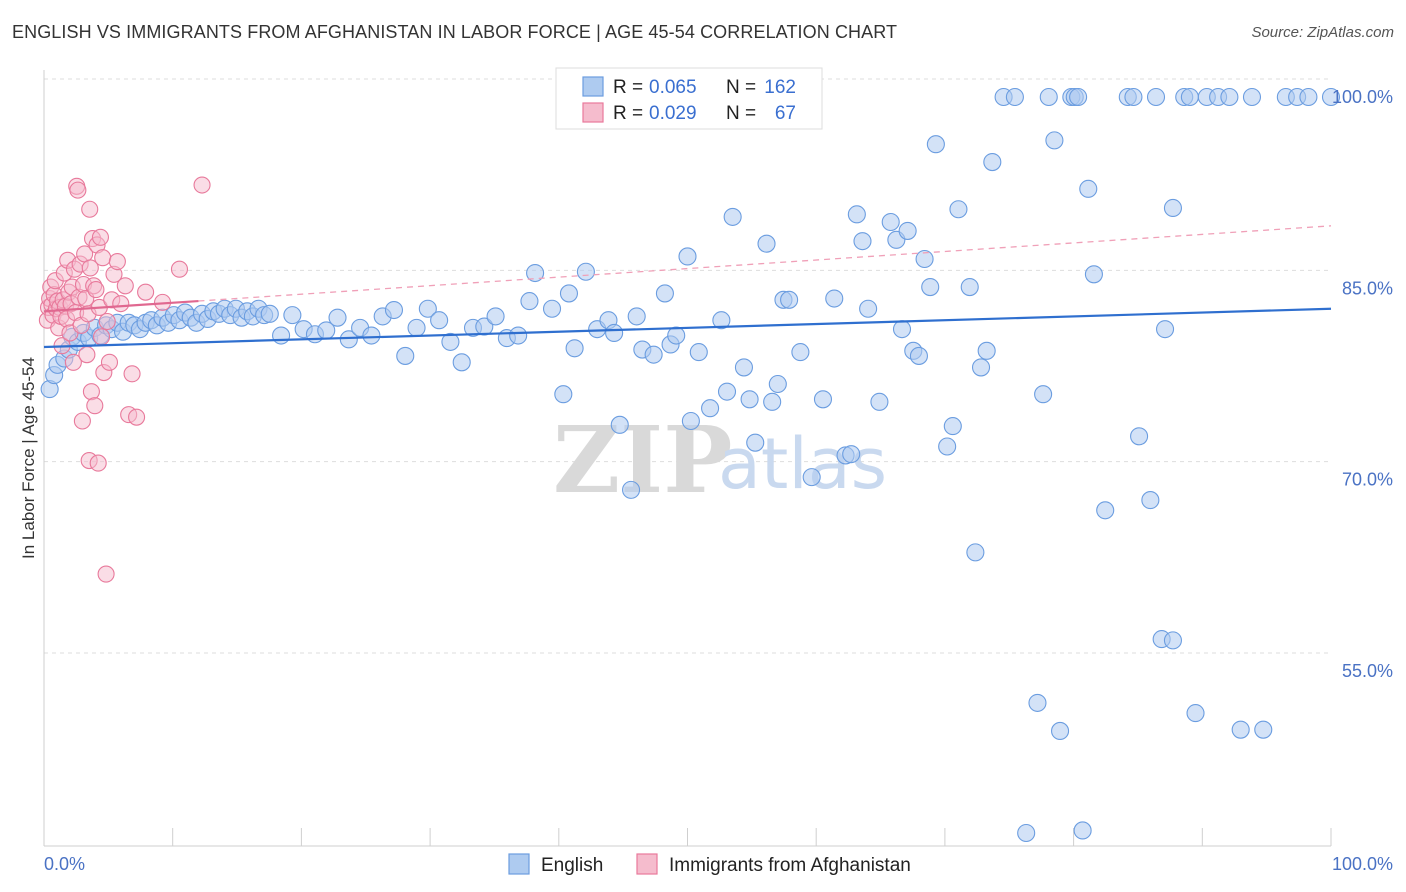 The width and height of the screenshot is (1406, 892). What do you see at coordinates (780, 87) in the screenshot?
I see `stats-n-english: 162` at bounding box center [780, 87].